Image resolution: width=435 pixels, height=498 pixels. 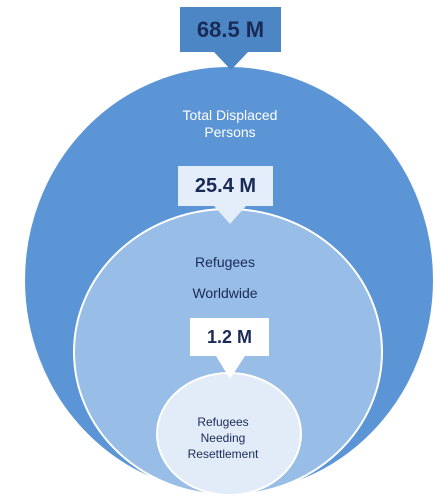 I want to click on label-refugees-resettlement: Refugees Needing Resettlement, so click(x=223, y=438).